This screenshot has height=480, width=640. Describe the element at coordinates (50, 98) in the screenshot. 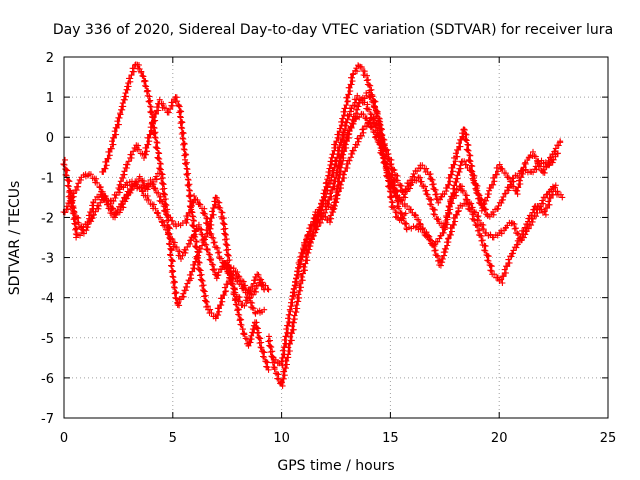

I see `y-tick-label: 1` at that location.